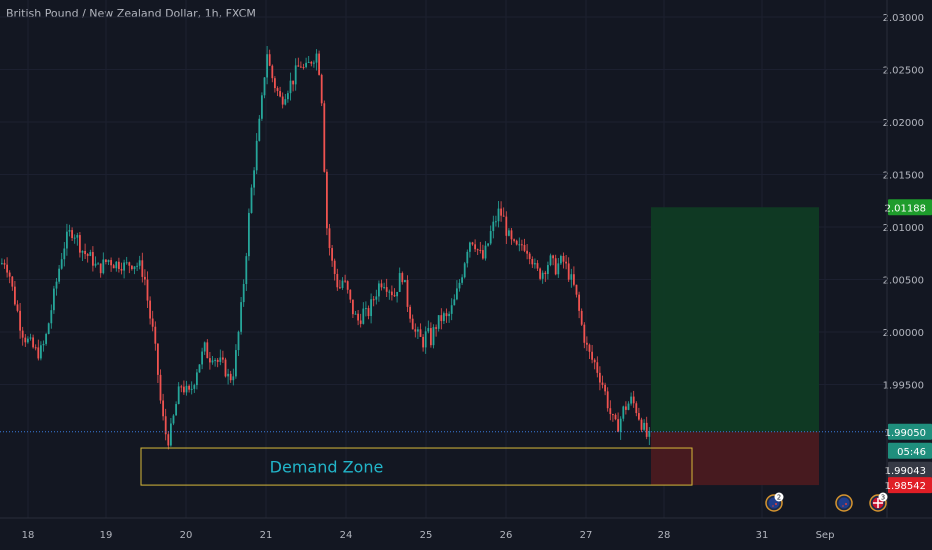 This screenshot has height=550, width=932. Describe the element at coordinates (327, 467) in the screenshot. I see `demand-zone-label: Demand Zone` at that location.